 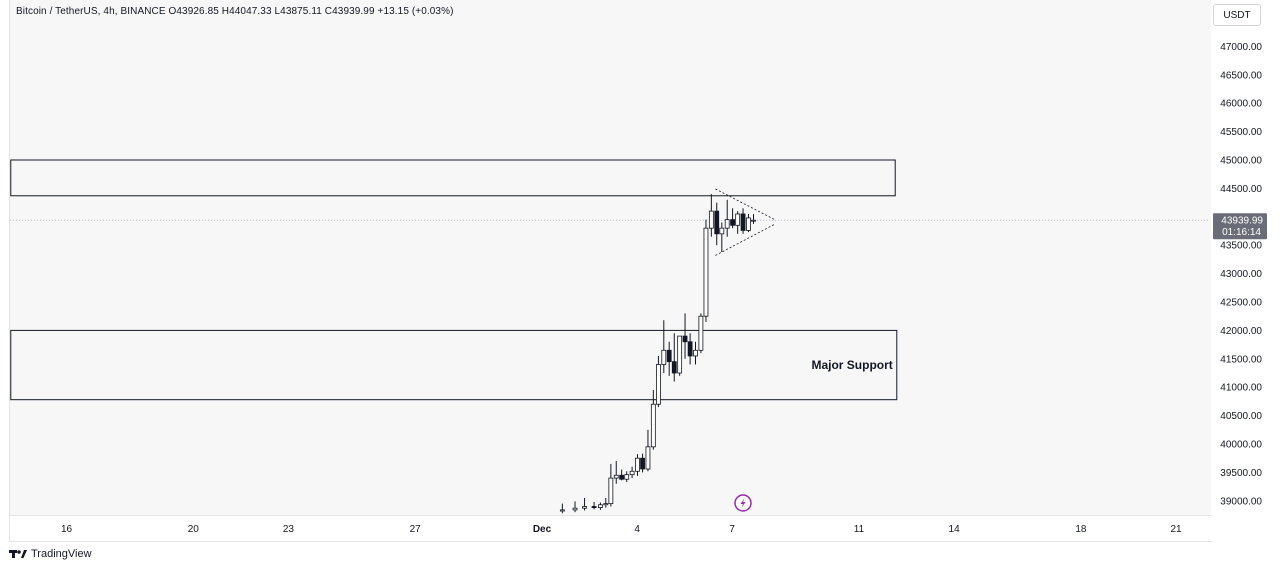 What do you see at coordinates (1081, 529) in the screenshot?
I see `time-tick-label: 18` at bounding box center [1081, 529].